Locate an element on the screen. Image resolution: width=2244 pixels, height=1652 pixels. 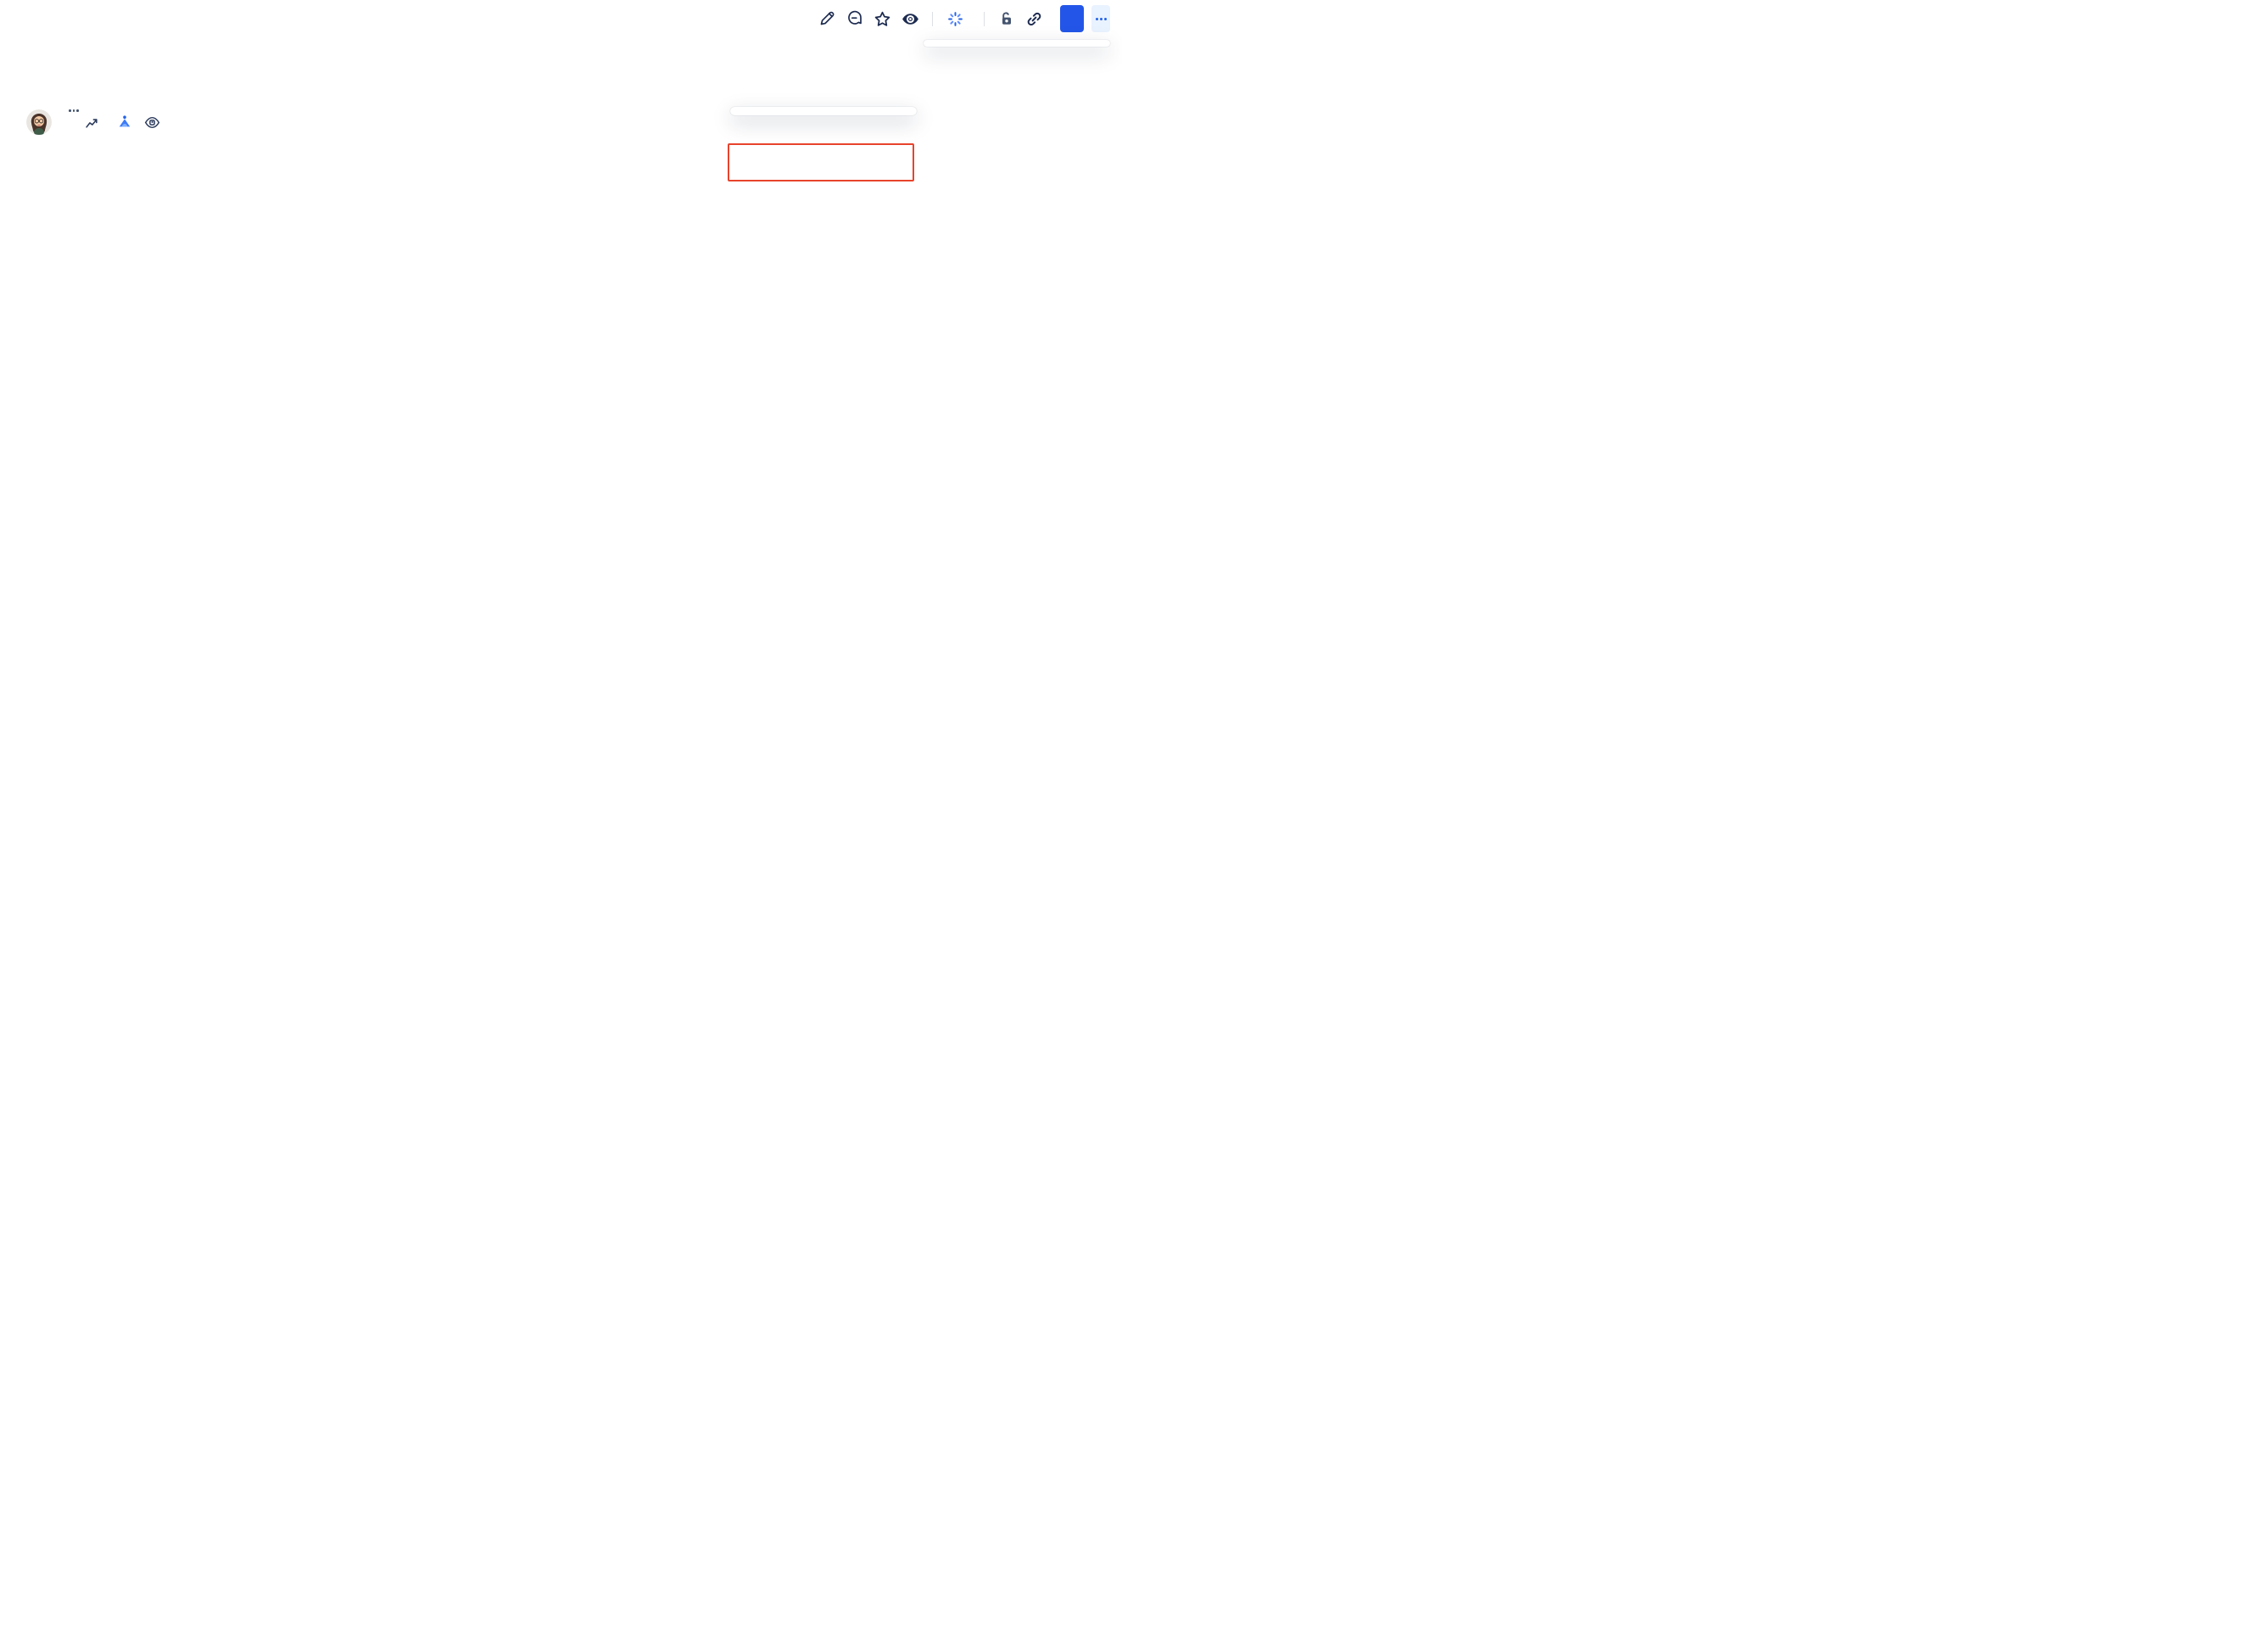
meta-line is located at coordinates (114, 123).